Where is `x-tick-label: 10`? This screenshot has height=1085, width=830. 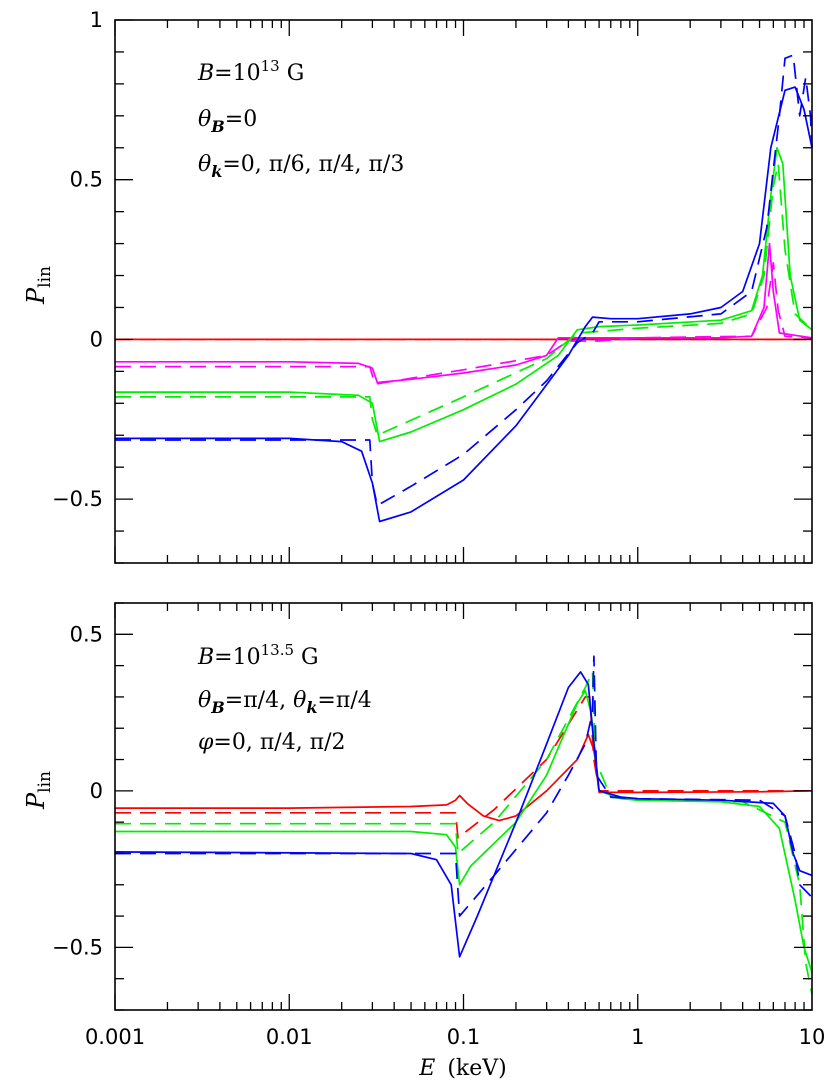 x-tick-label: 10 is located at coordinates (812, 1037).